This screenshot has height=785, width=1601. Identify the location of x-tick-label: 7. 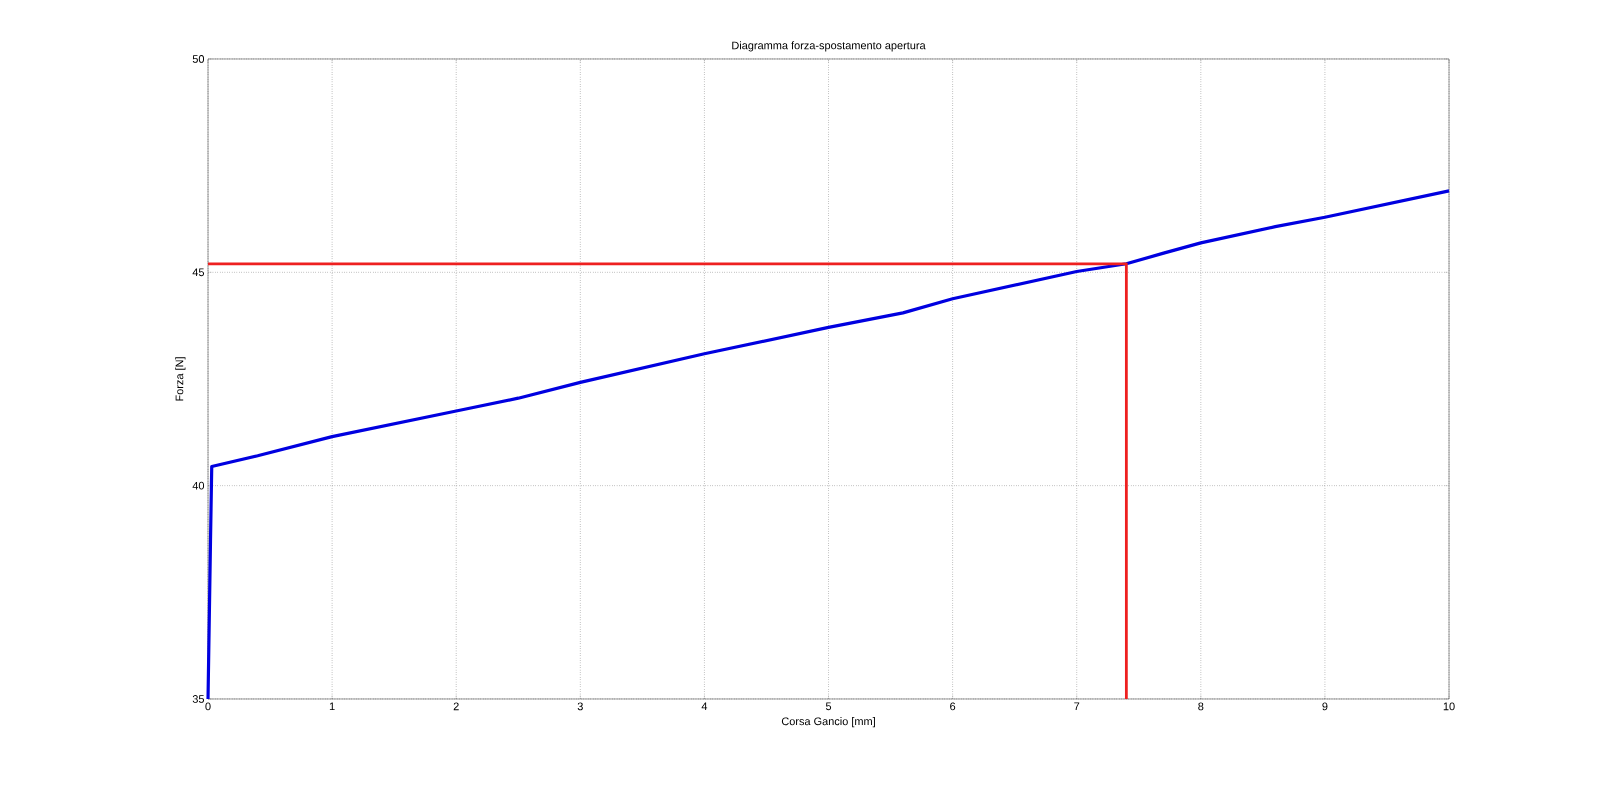
(1077, 706).